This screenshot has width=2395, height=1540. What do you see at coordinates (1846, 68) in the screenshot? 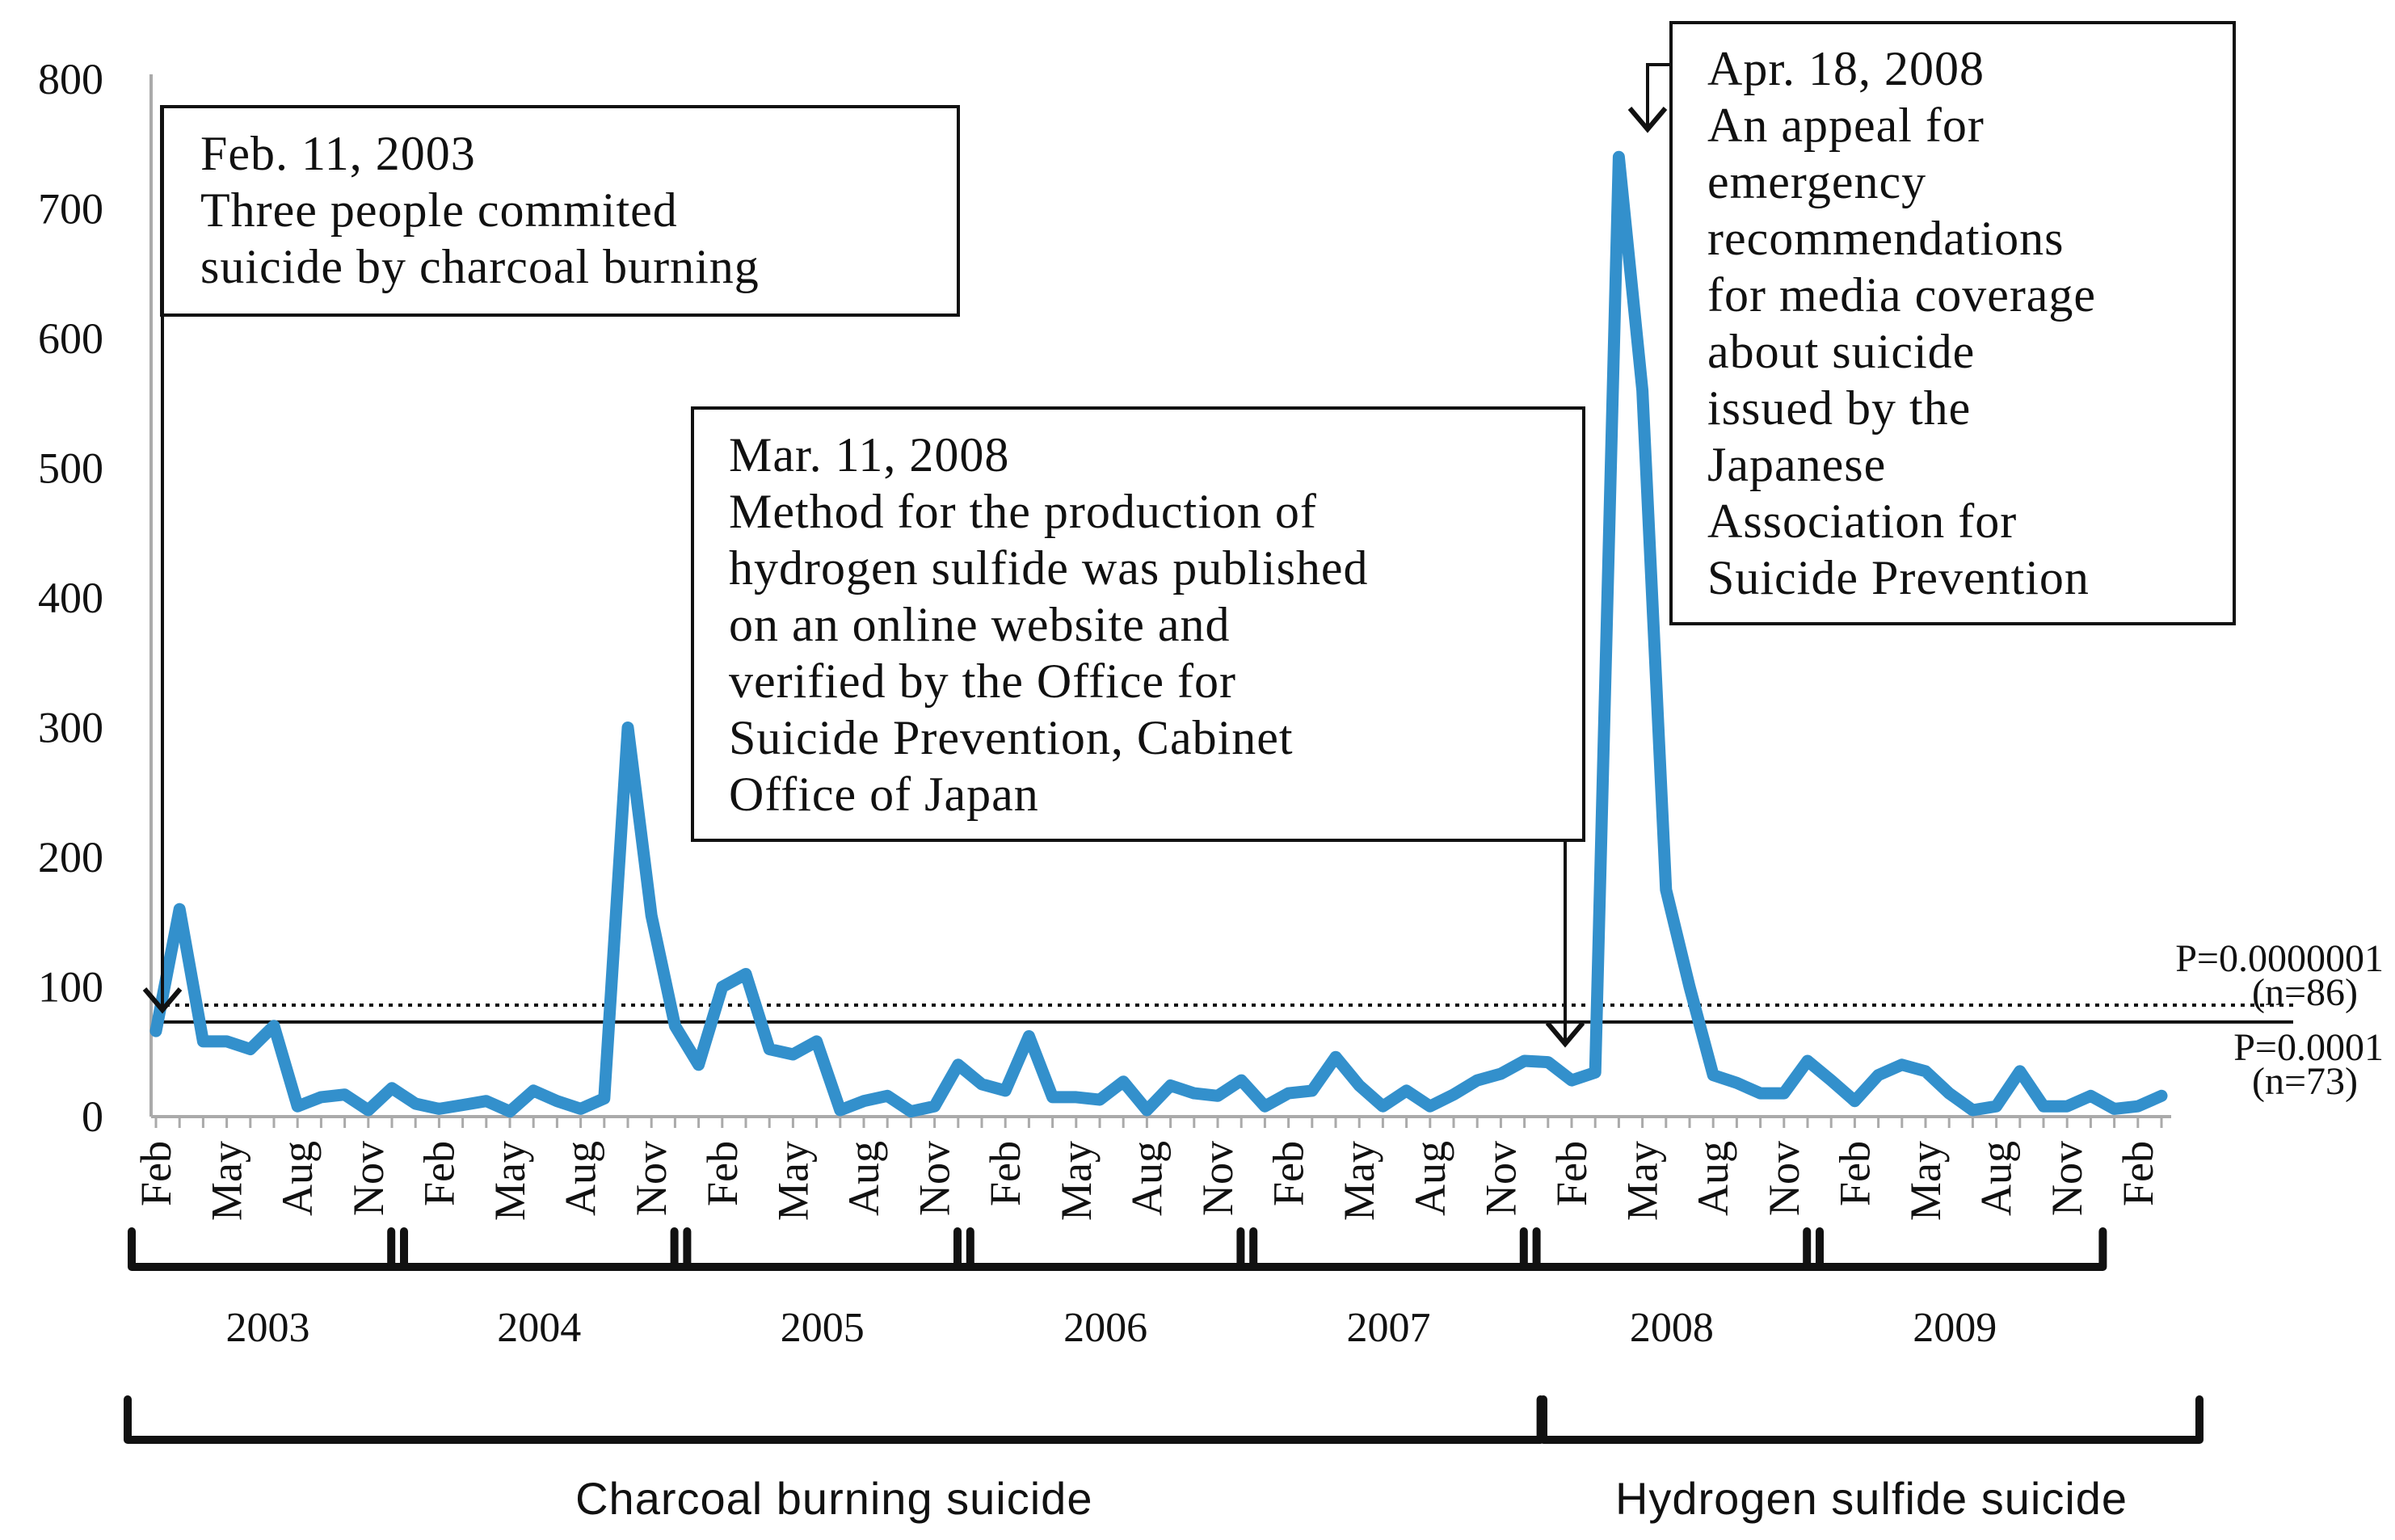
I see `annotation-text: Apr. 18, 2008` at bounding box center [1846, 68].